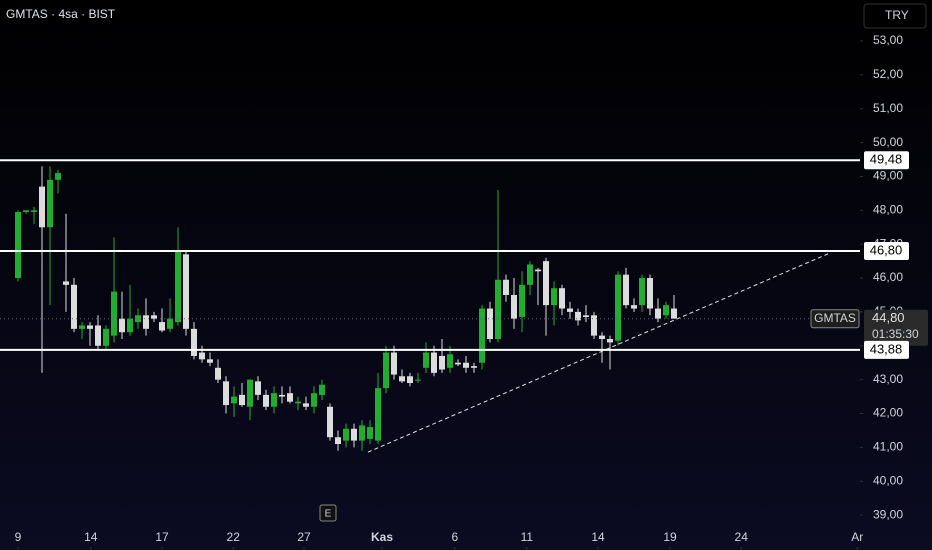 The image size is (932, 550). What do you see at coordinates (888, 209) in the screenshot?
I see `y-tick-label: 48,00` at bounding box center [888, 209].